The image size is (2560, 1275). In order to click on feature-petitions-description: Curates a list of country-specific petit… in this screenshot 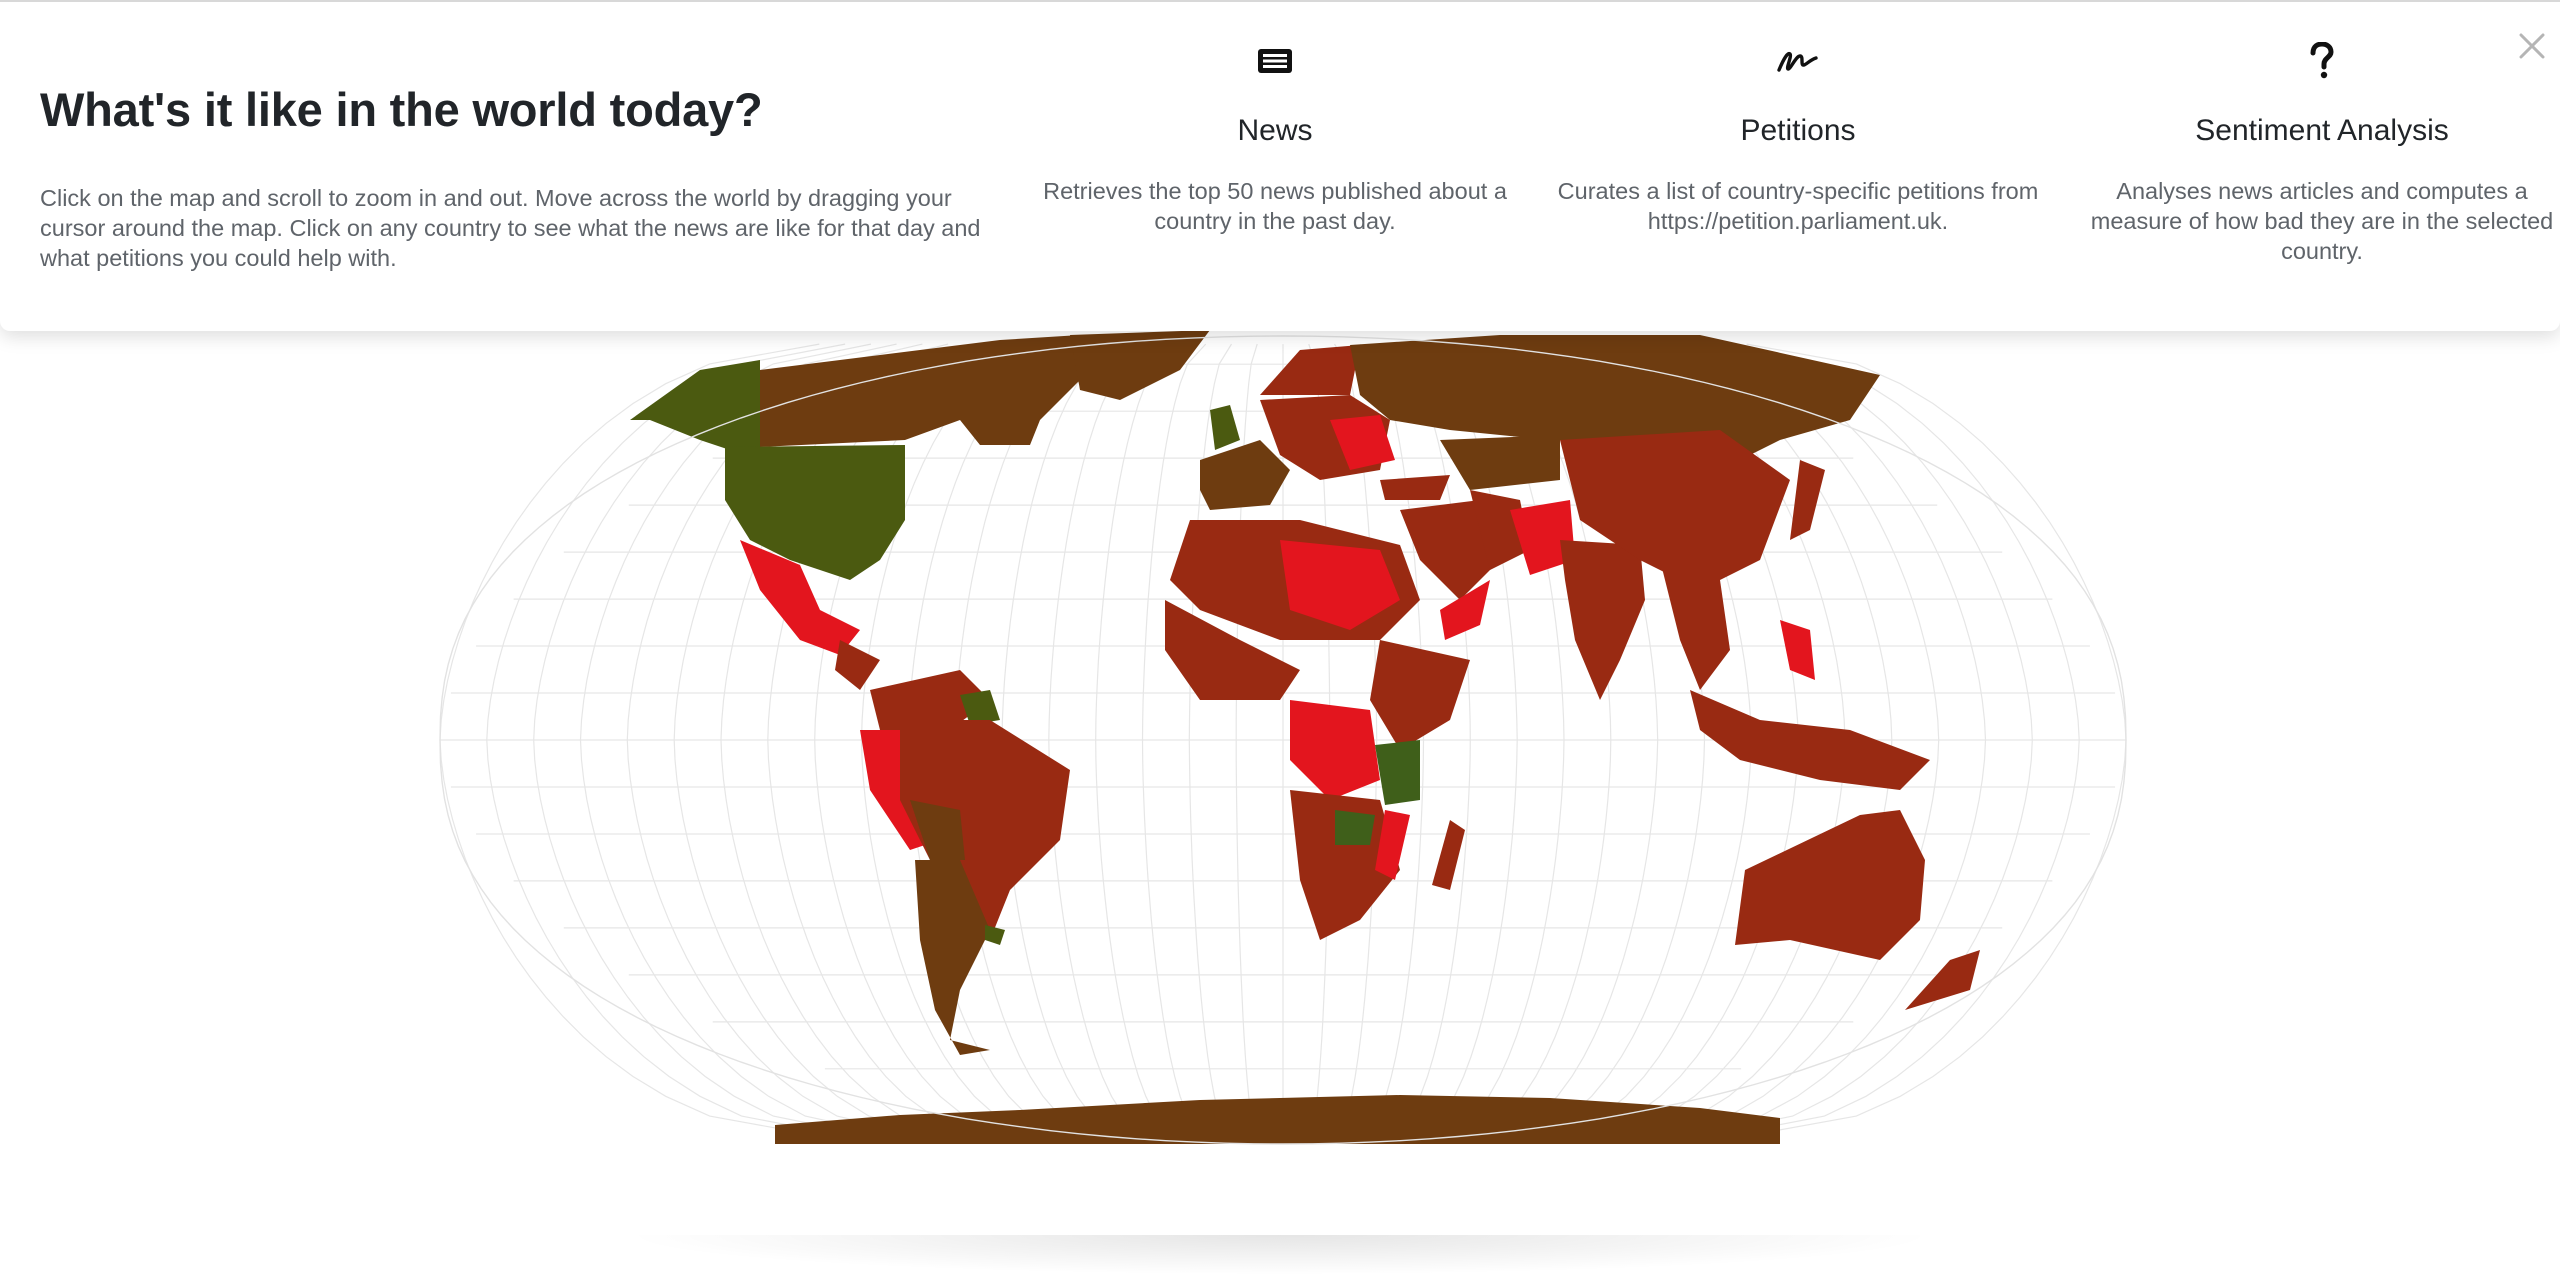, I will do `click(1798, 206)`.